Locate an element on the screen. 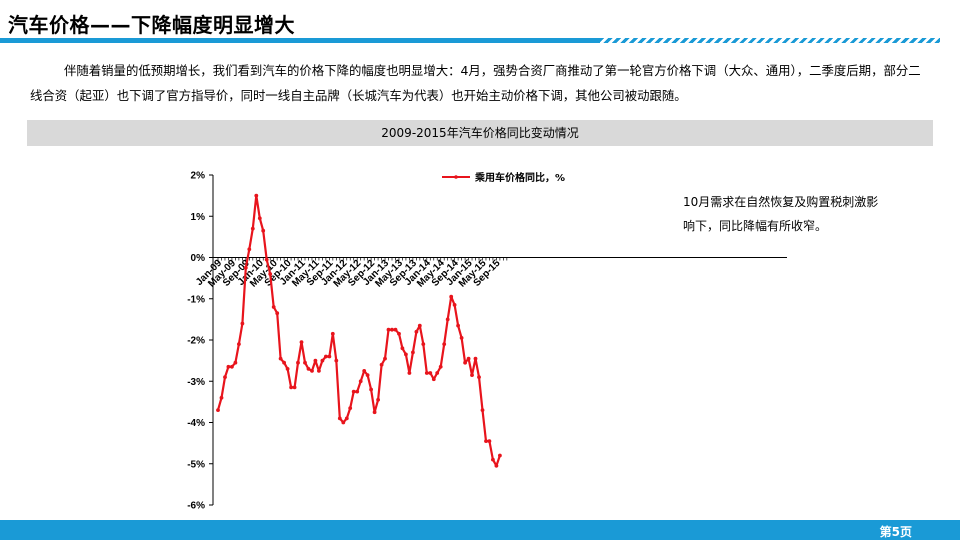  chart-legend: 乘用车价格同比，% is located at coordinates (503, 177).